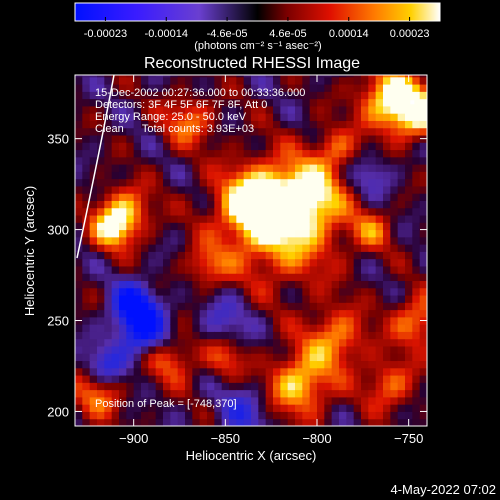 The image size is (500, 500). I want to click on chart-title: Reconstructed RHESSI Image, so click(252, 63).